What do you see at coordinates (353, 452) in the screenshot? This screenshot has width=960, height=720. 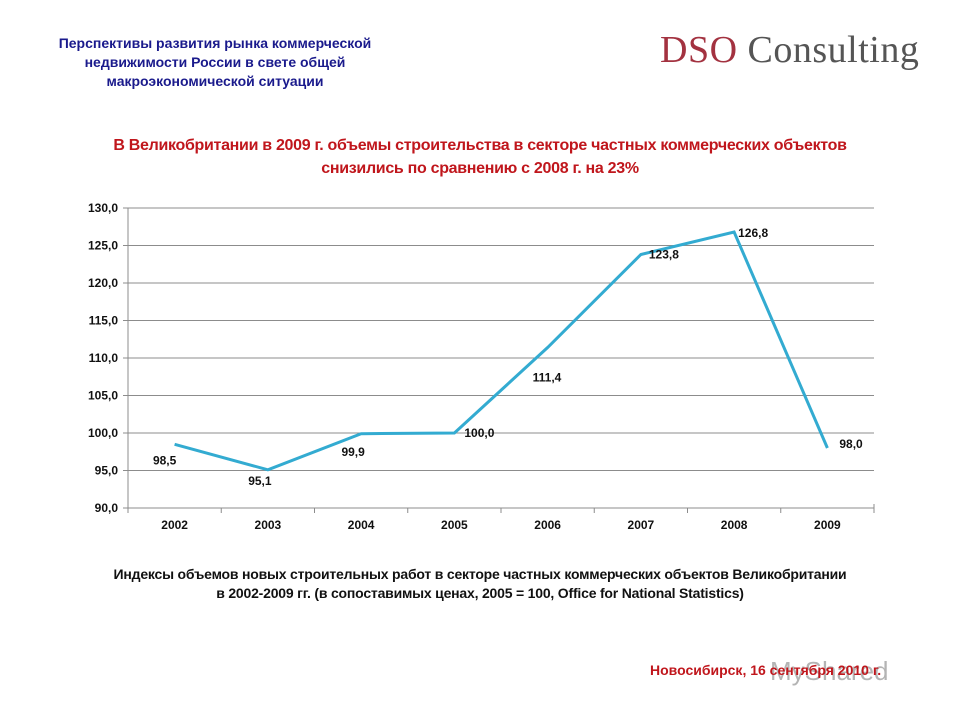 I see `data-label: 99,9` at bounding box center [353, 452].